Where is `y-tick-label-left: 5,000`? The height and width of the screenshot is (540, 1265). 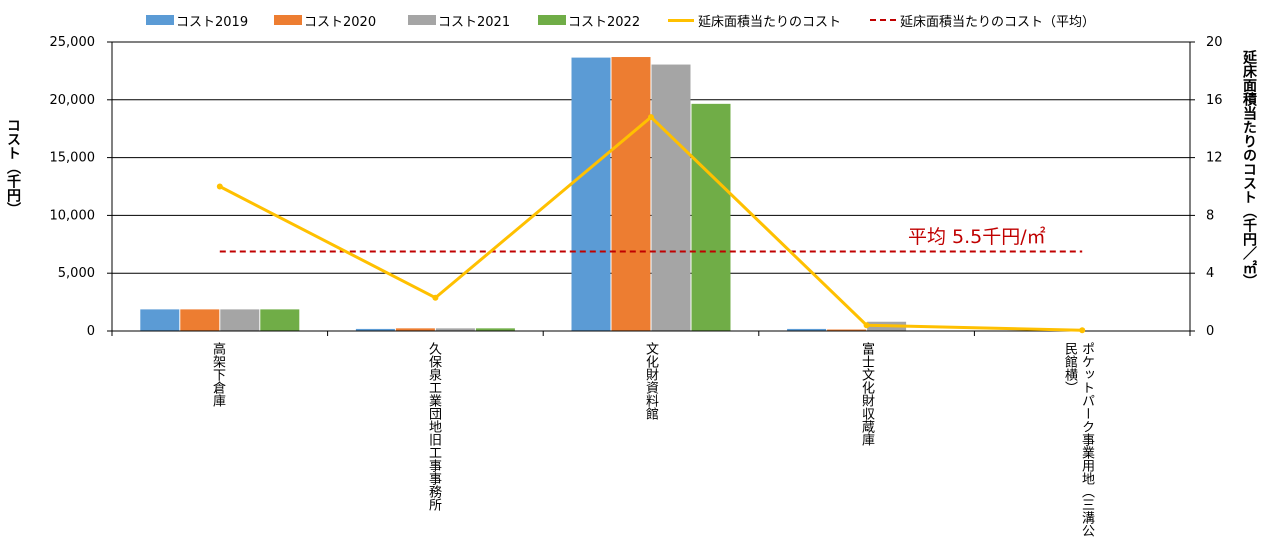 y-tick-label-left: 5,000 is located at coordinates (76, 273).